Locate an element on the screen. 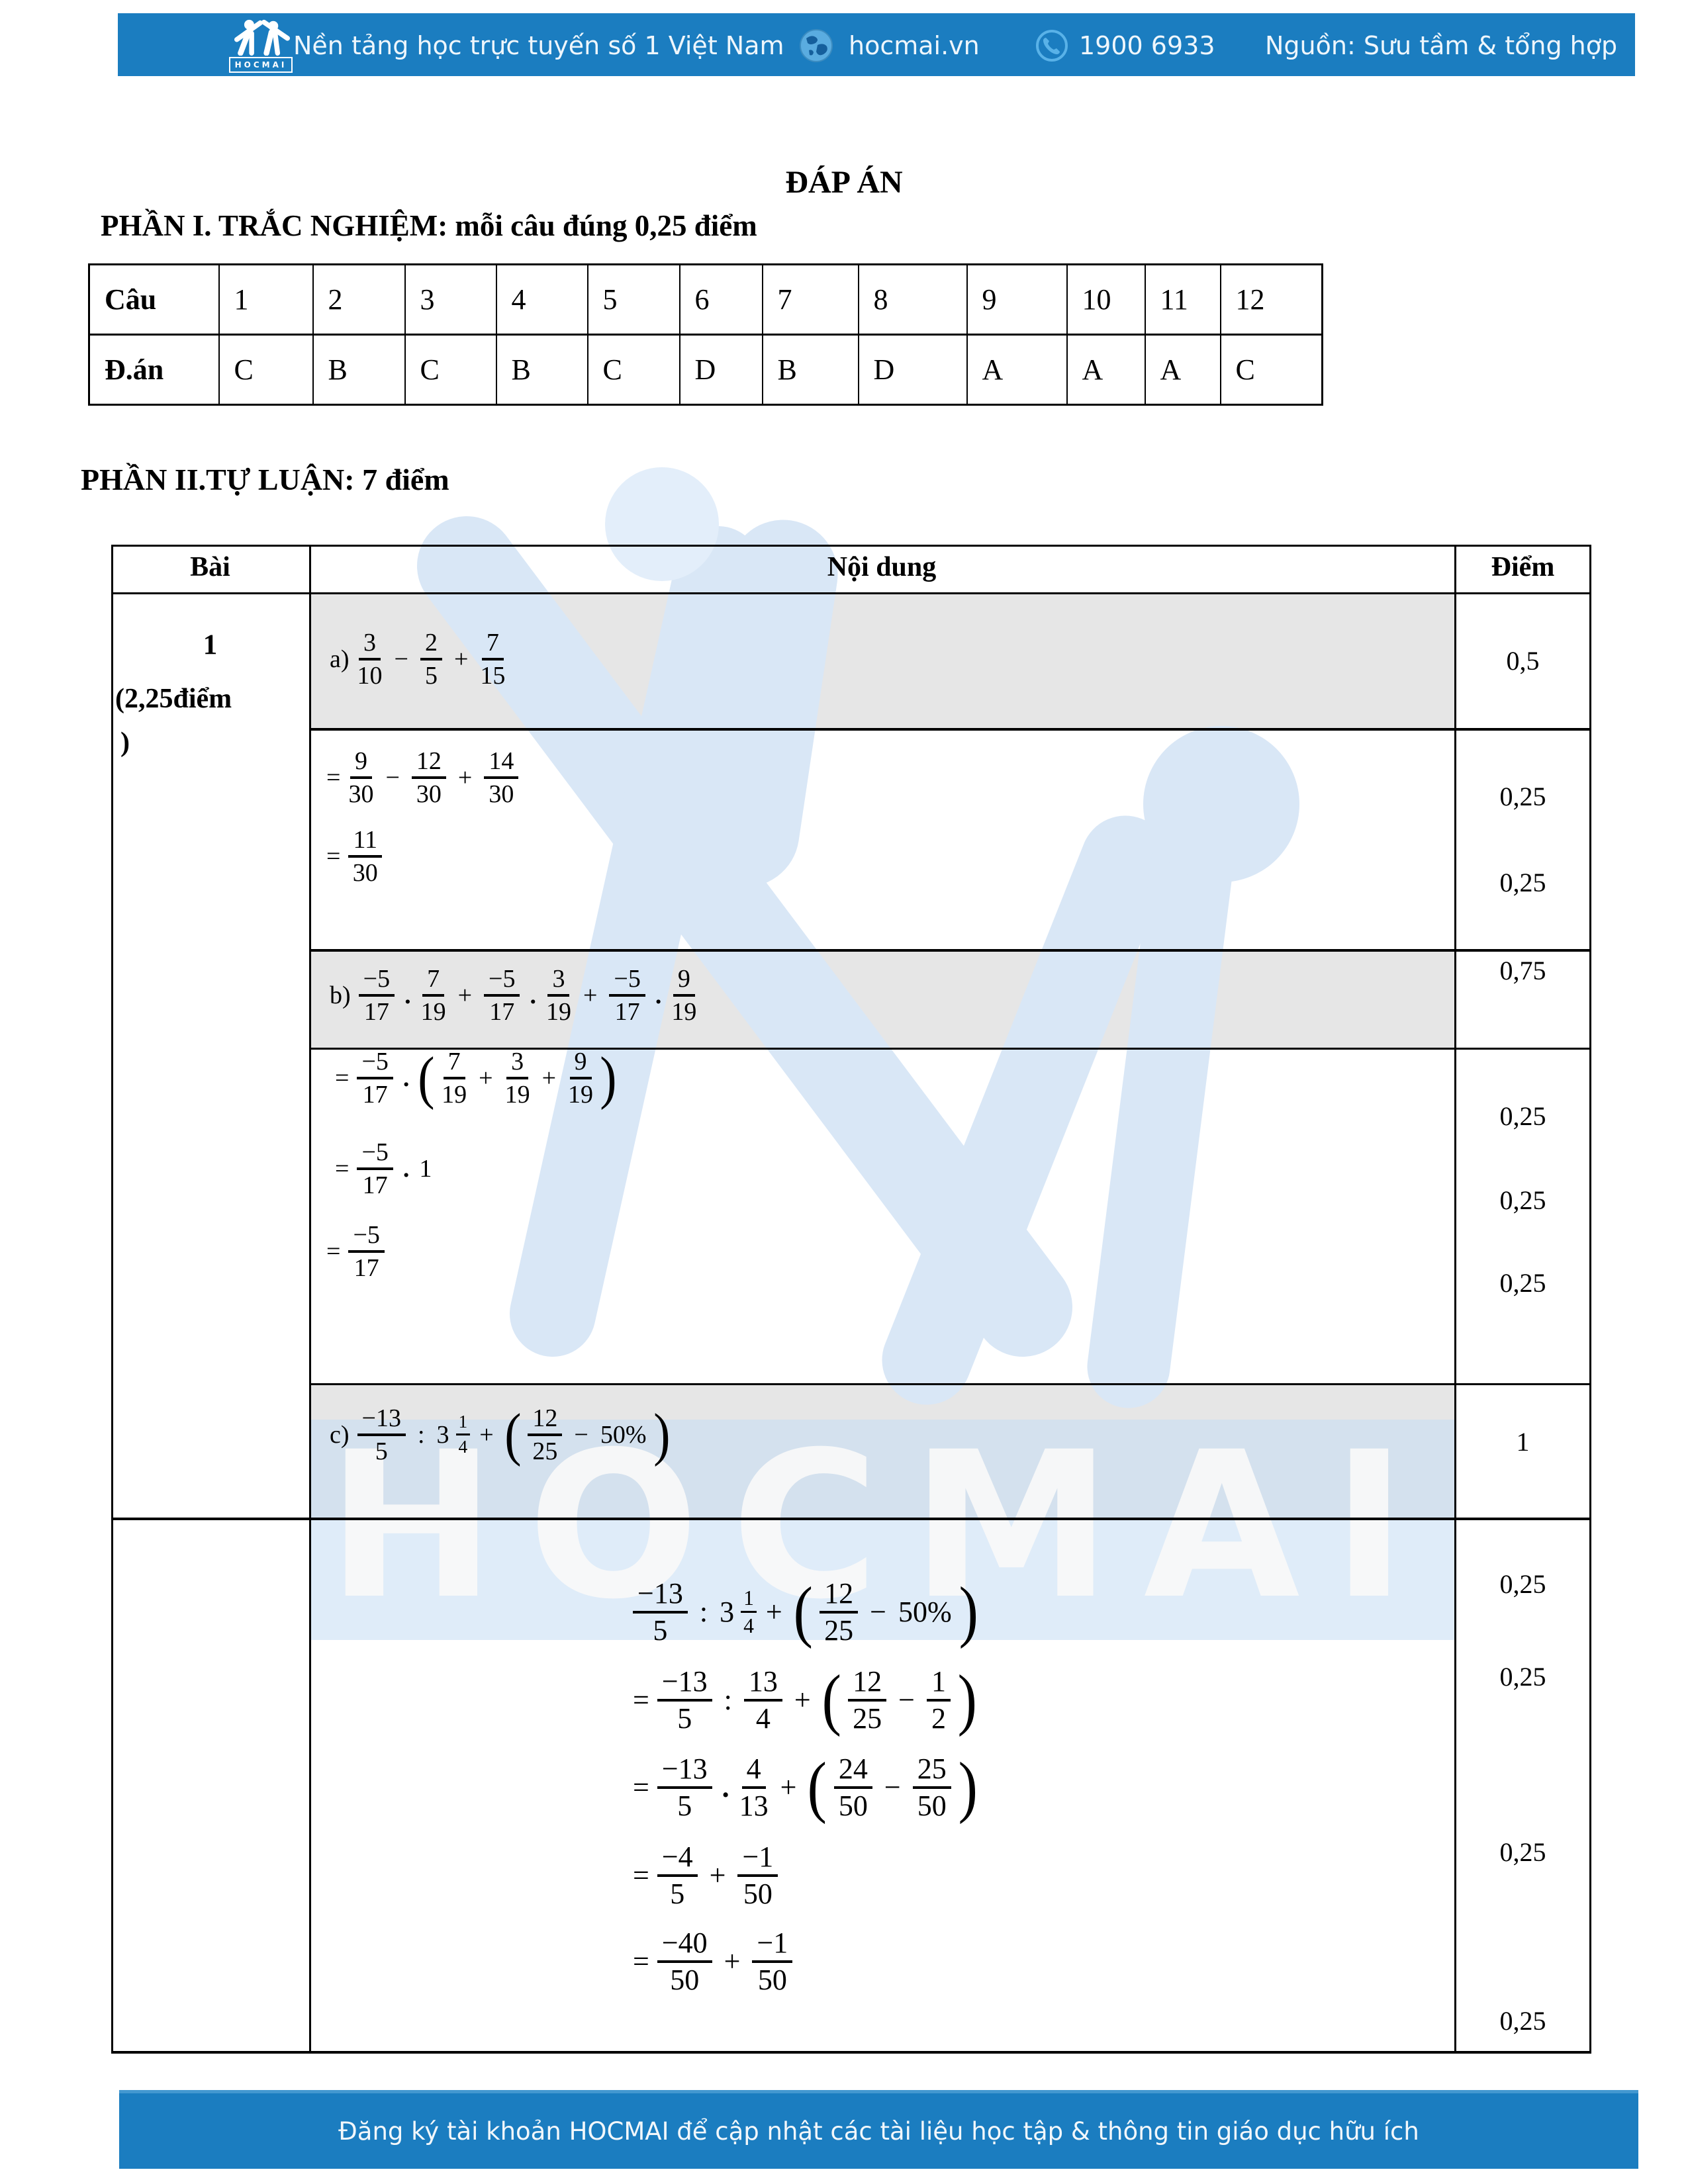  score-cell: 0,75 is located at coordinates (1522, 970).